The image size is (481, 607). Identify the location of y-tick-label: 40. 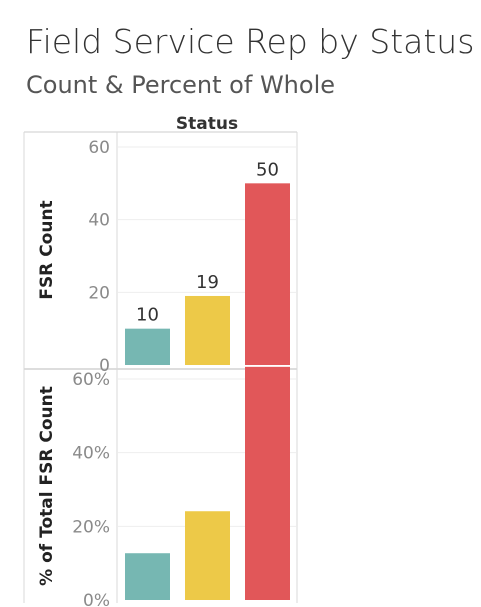
(99, 221).